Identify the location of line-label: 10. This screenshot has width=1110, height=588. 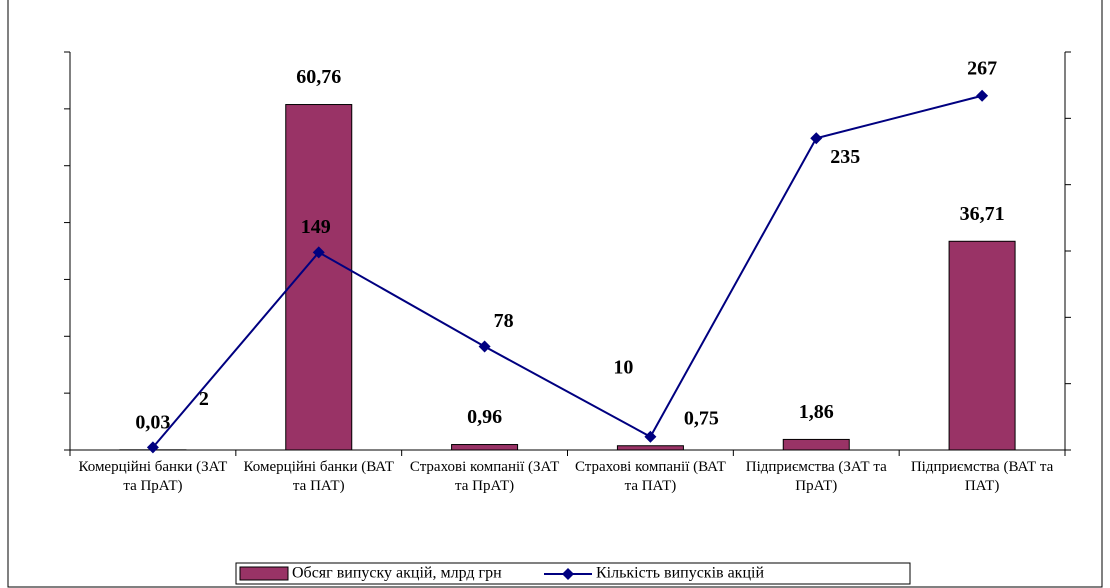
(623, 367).